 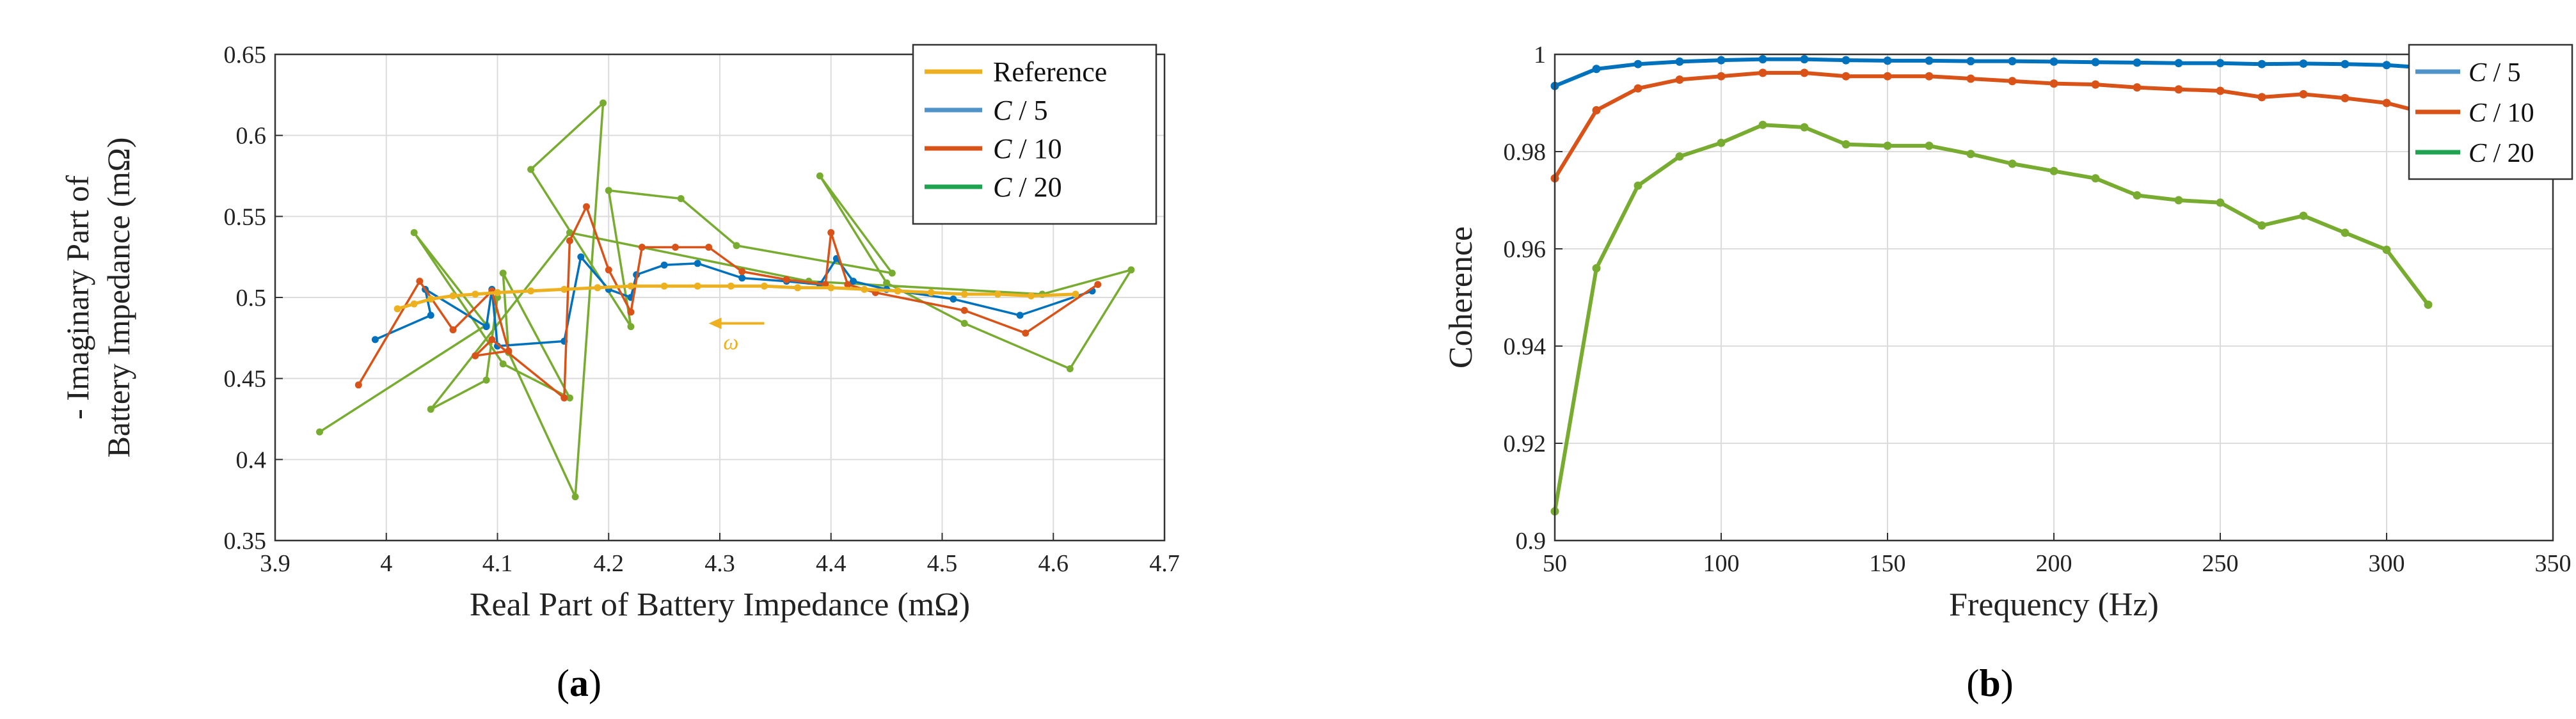 I want to click on legend-label-c20-b: C / 20, so click(x=2502, y=153).